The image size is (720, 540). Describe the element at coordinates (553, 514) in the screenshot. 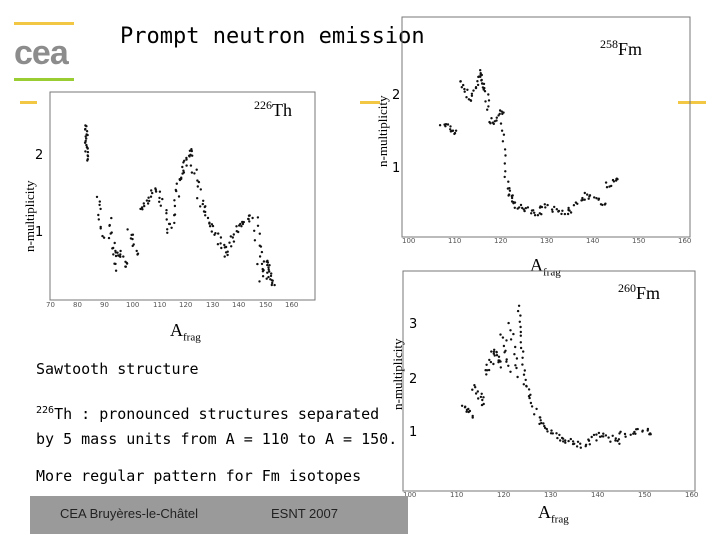

I see `fm260-xlabel: Afrag` at that location.